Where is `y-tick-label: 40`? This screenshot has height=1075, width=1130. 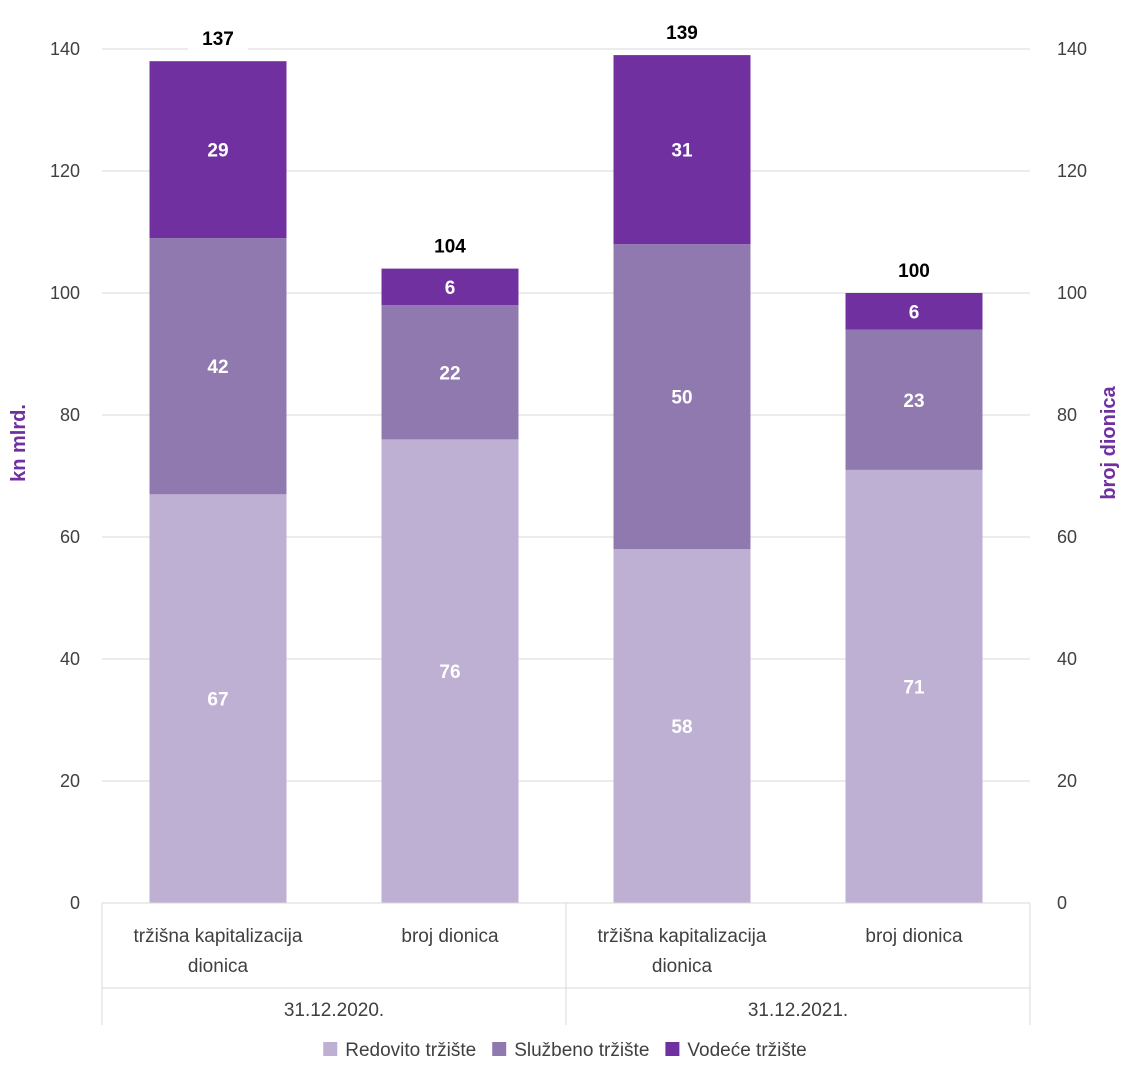 y-tick-label: 40 is located at coordinates (70, 659).